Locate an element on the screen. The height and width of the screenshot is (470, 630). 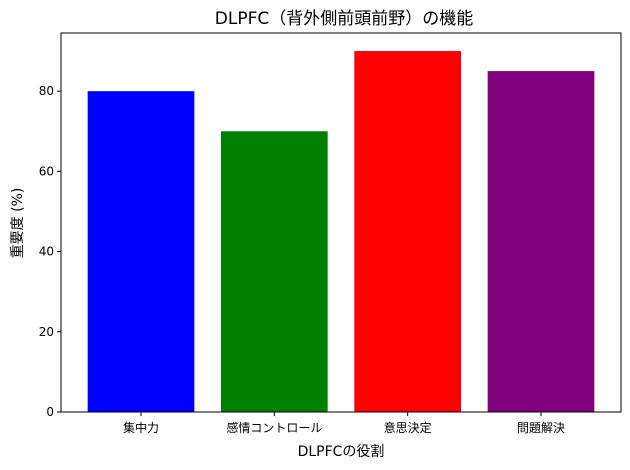
y-tick-label: 40 is located at coordinates (46, 252).